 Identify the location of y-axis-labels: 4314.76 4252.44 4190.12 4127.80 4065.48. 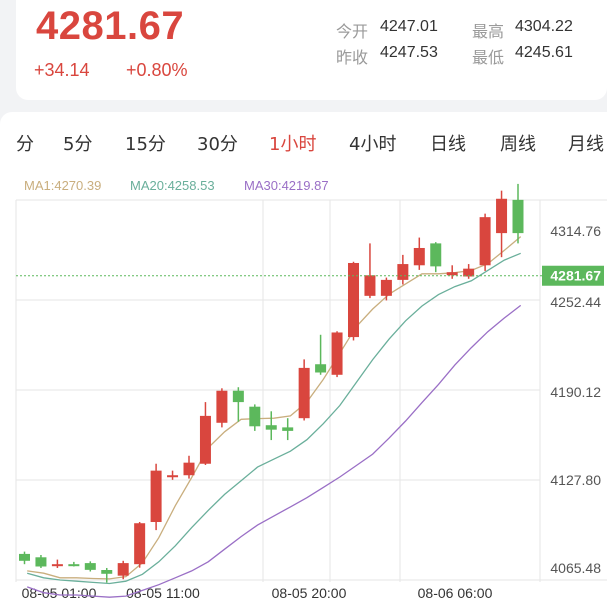
(575, 399).